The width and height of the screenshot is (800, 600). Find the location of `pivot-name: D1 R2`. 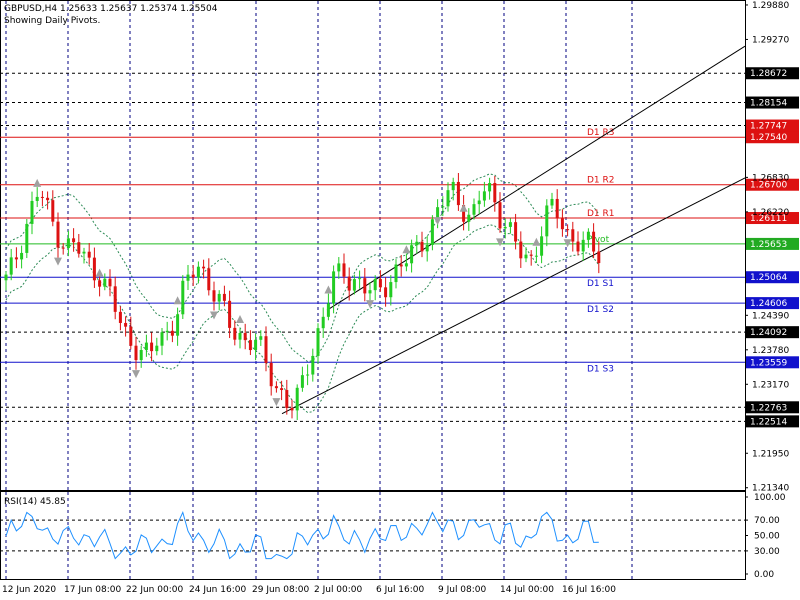

pivot-name: D1 R2 is located at coordinates (601, 181).